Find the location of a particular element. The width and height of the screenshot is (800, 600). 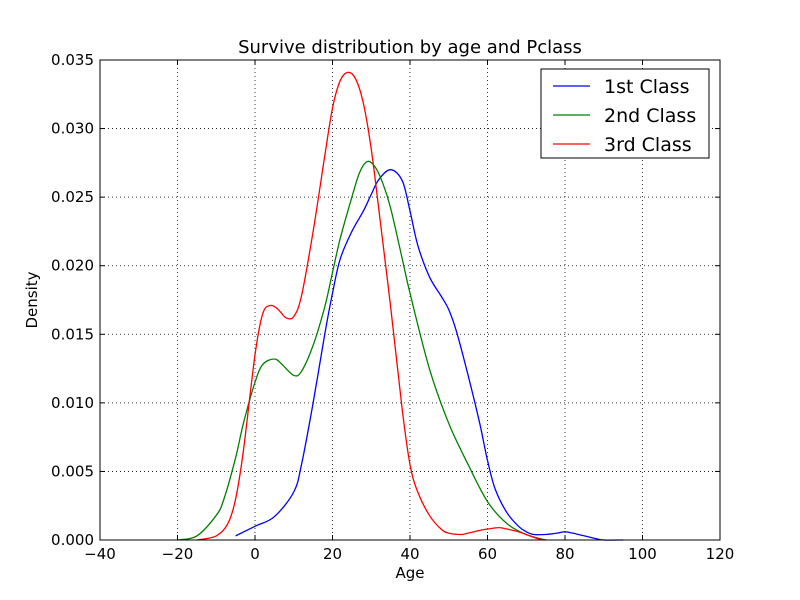

x-tick-label: 120 is located at coordinates (720, 554).